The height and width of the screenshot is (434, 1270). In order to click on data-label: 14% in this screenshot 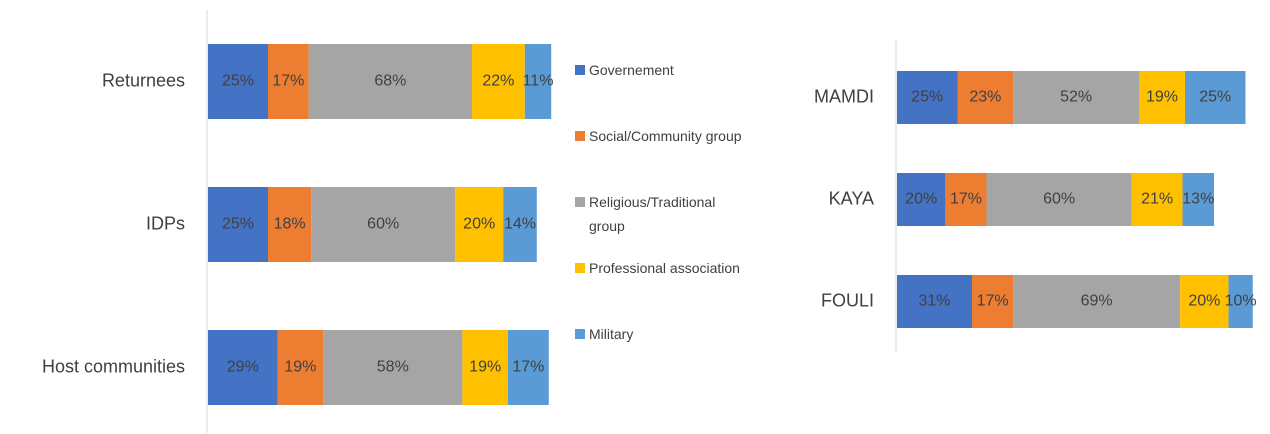, I will do `click(520, 224)`.